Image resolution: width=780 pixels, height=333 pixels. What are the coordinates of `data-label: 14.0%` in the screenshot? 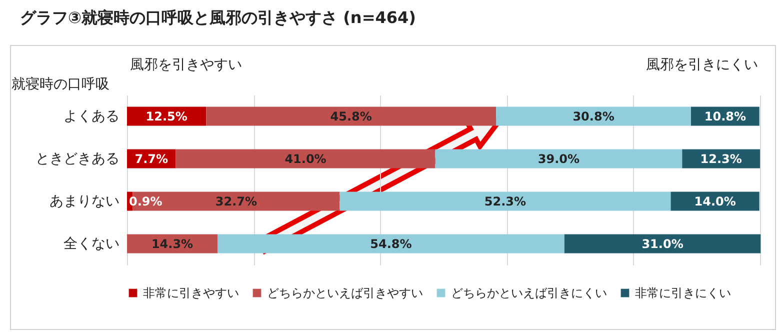 It's located at (715, 201).